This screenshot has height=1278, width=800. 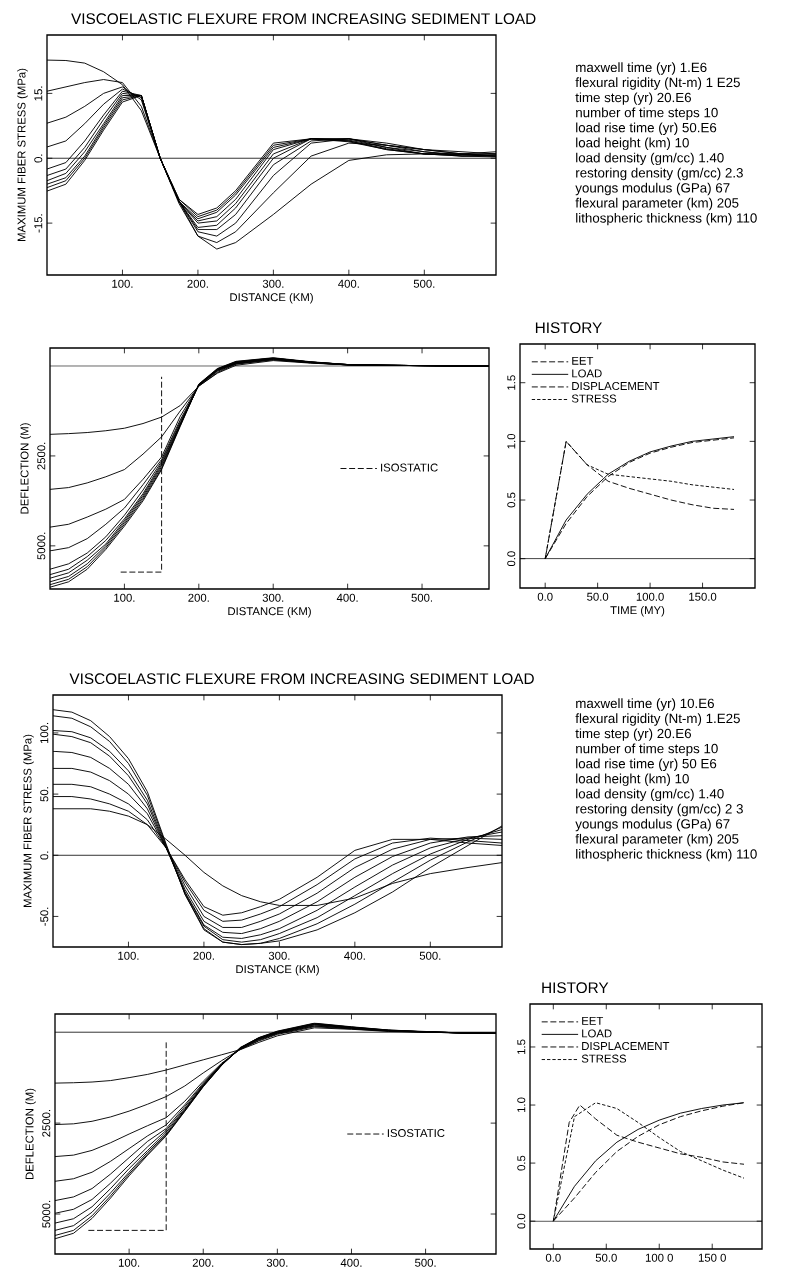 I want to click on x-tick-label: 100.0, so click(x=650, y=596).